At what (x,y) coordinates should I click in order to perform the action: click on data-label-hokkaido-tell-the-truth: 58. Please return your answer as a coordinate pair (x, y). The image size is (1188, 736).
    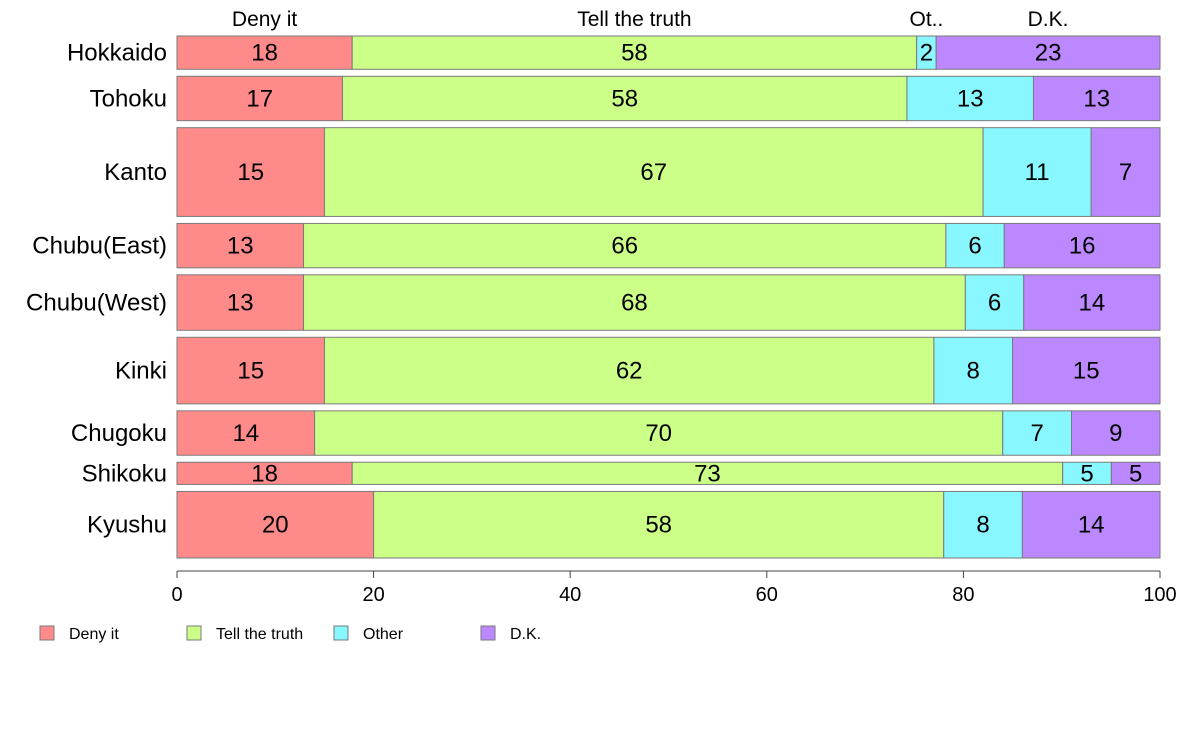
    Looking at the image, I should click on (634, 53).